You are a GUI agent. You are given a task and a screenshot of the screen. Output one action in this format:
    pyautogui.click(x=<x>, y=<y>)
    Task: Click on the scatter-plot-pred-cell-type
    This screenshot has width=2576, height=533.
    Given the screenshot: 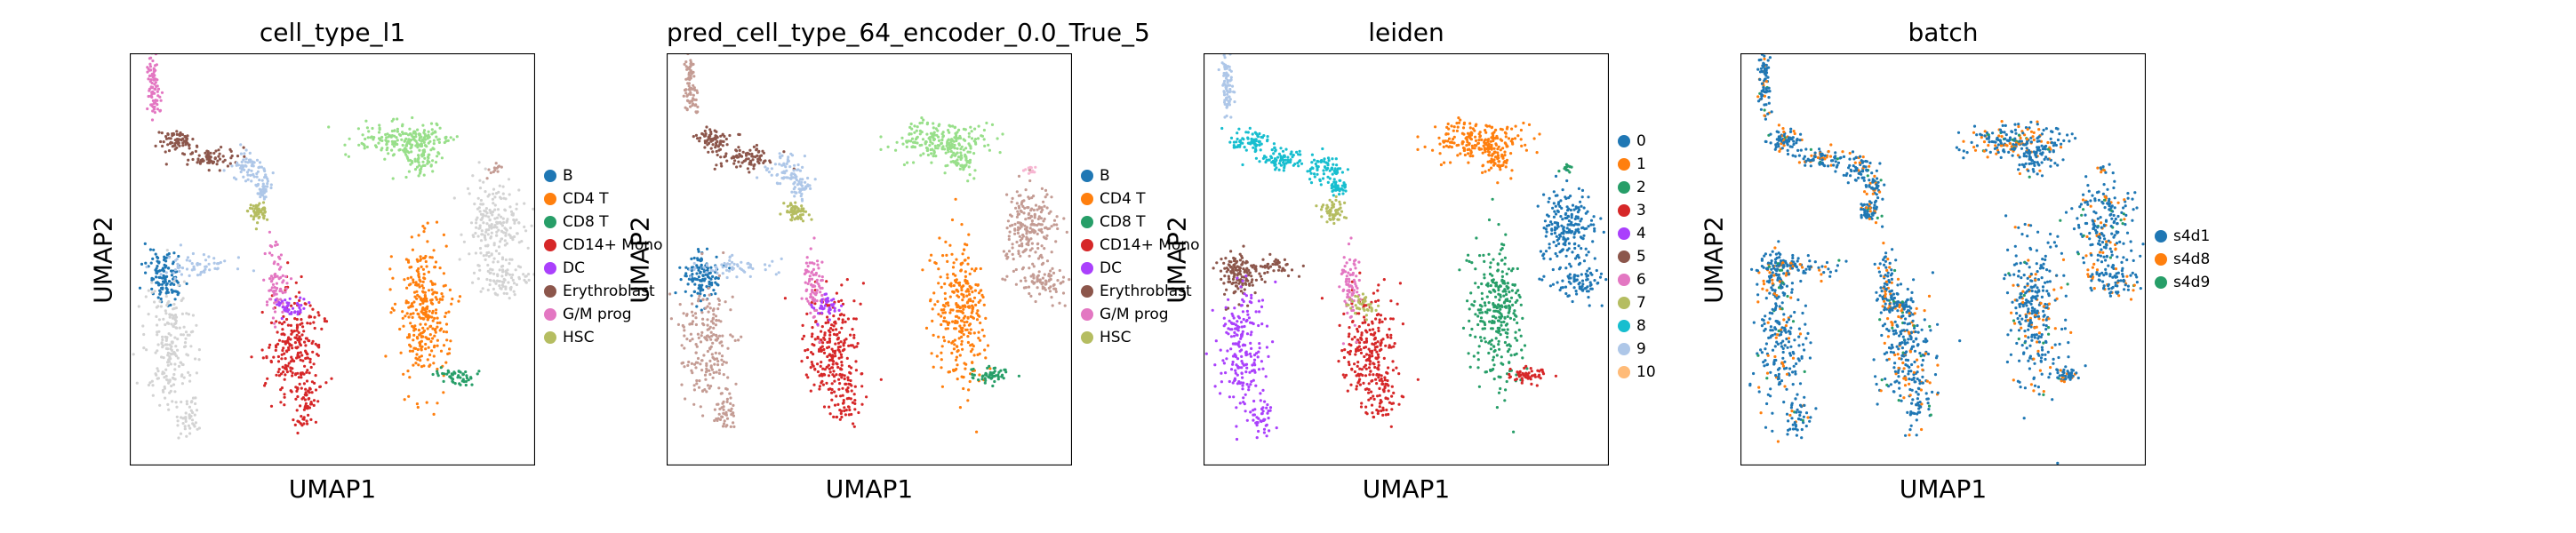 What is the action you would take?
    pyautogui.click(x=869, y=259)
    